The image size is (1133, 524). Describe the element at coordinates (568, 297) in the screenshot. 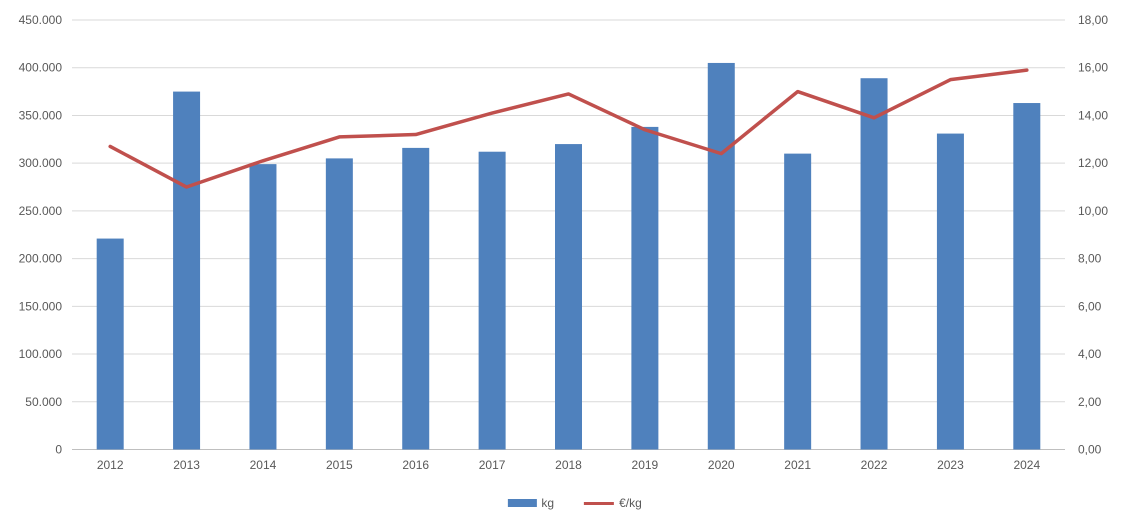

I see `bar-2018` at that location.